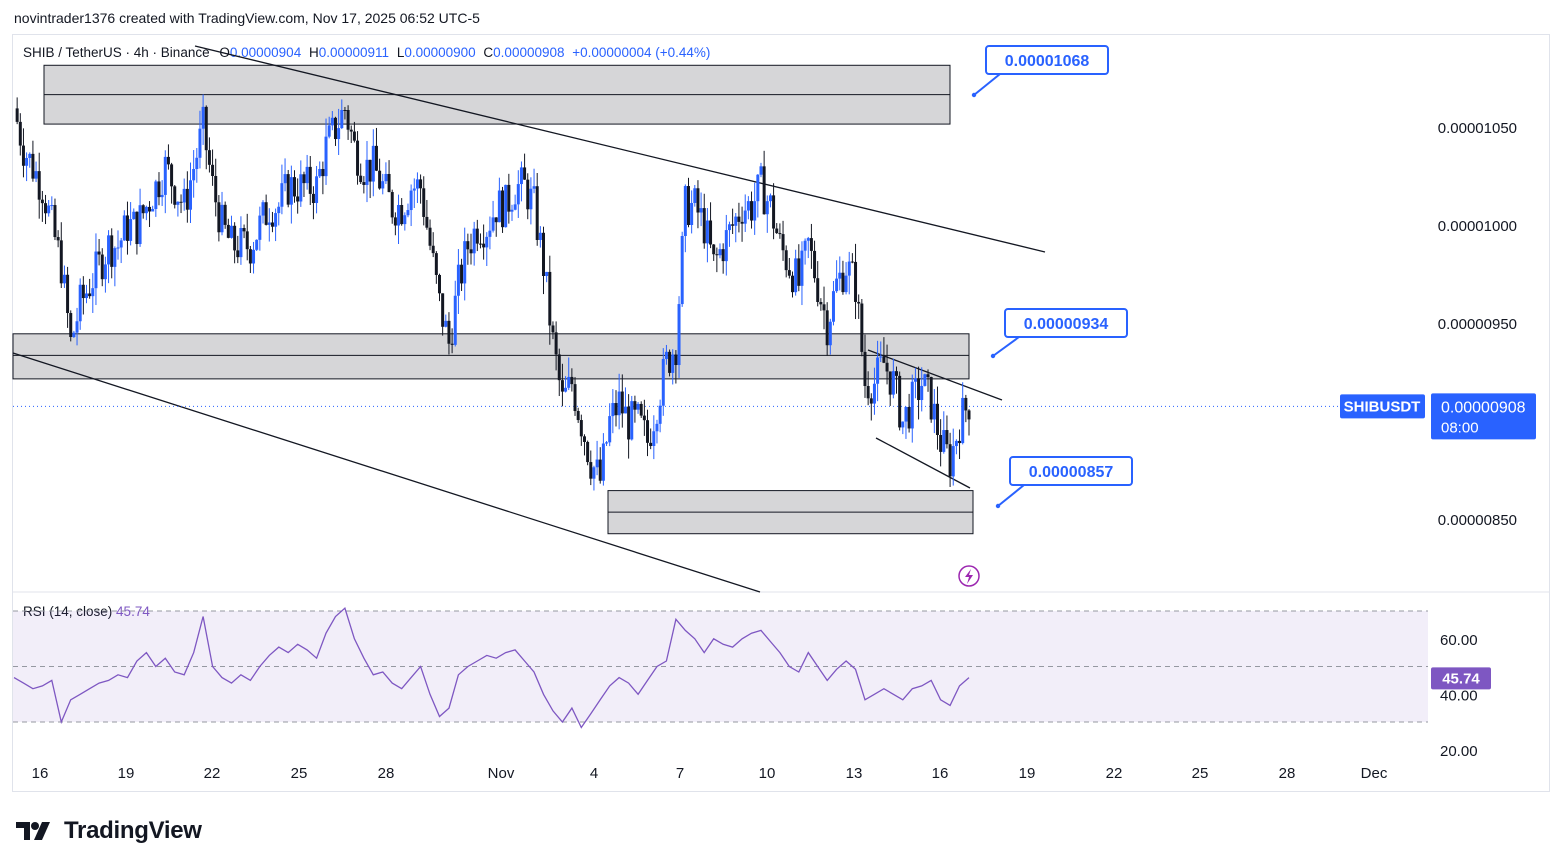 The height and width of the screenshot is (868, 1563). Describe the element at coordinates (354, 52) in the screenshot. I see `high-value: 0.00000911` at that location.